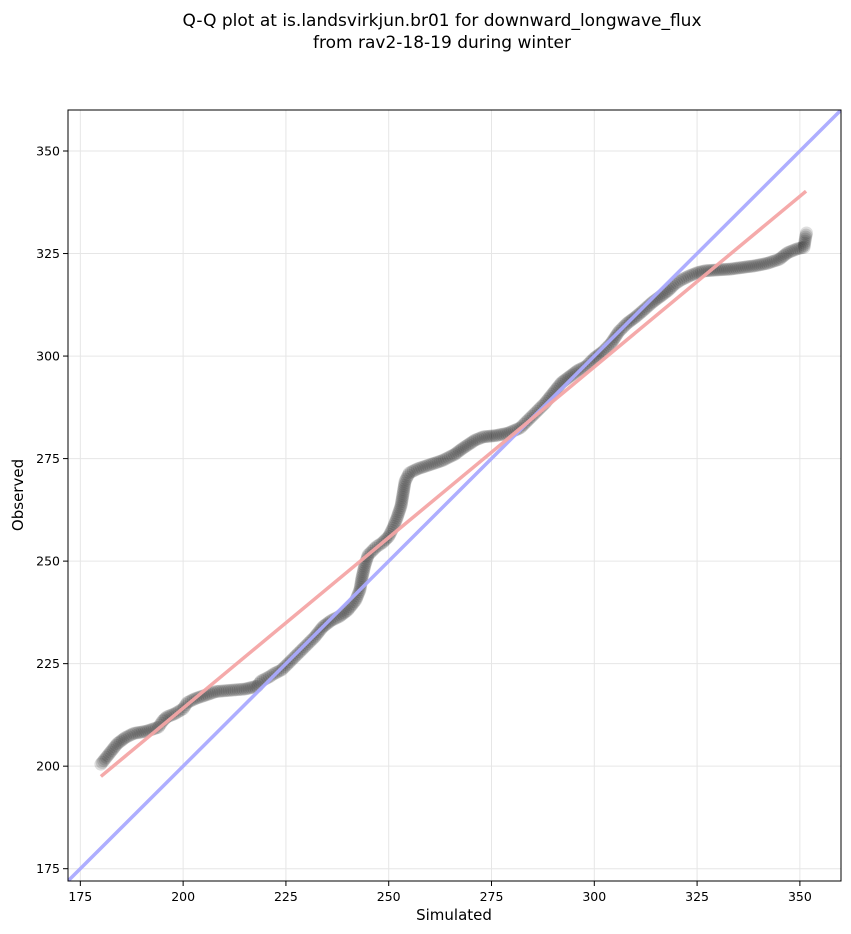  Describe the element at coordinates (594, 896) in the screenshot. I see `x-tick-label: 300` at that location.